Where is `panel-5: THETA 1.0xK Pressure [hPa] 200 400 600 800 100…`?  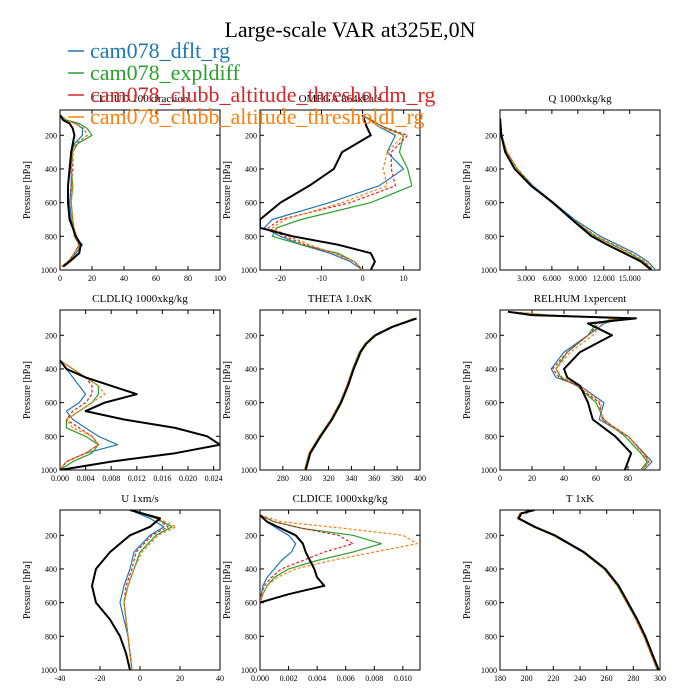 panel-5: THETA 1.0xK Pressure [hPa] 200 400 600 800 100… is located at coordinates (324, 388).